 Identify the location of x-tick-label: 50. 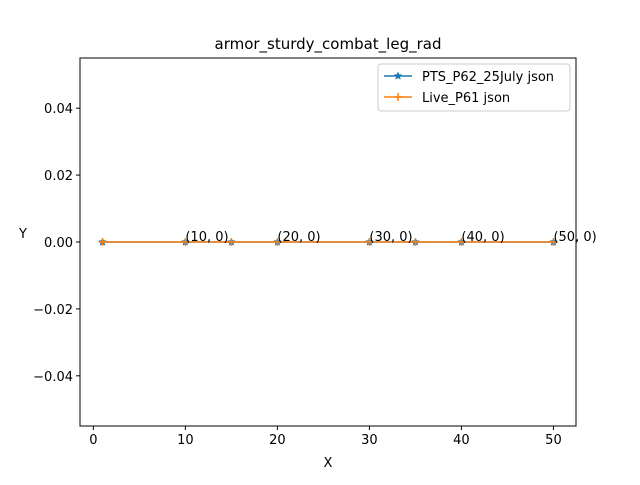
(553, 440).